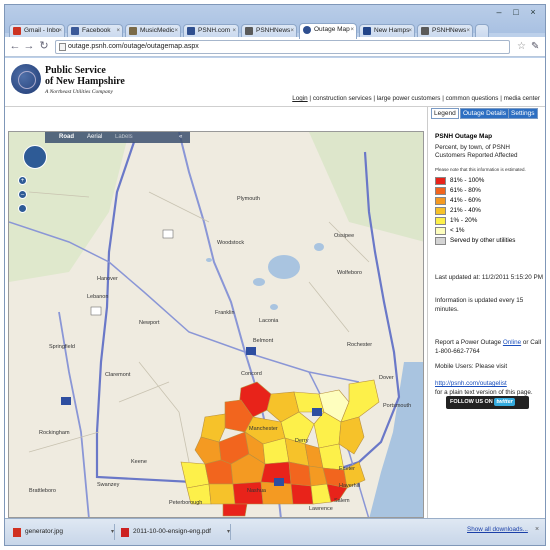 The image size is (550, 550). I want to click on map-town-label: Woodstock, so click(230, 243).